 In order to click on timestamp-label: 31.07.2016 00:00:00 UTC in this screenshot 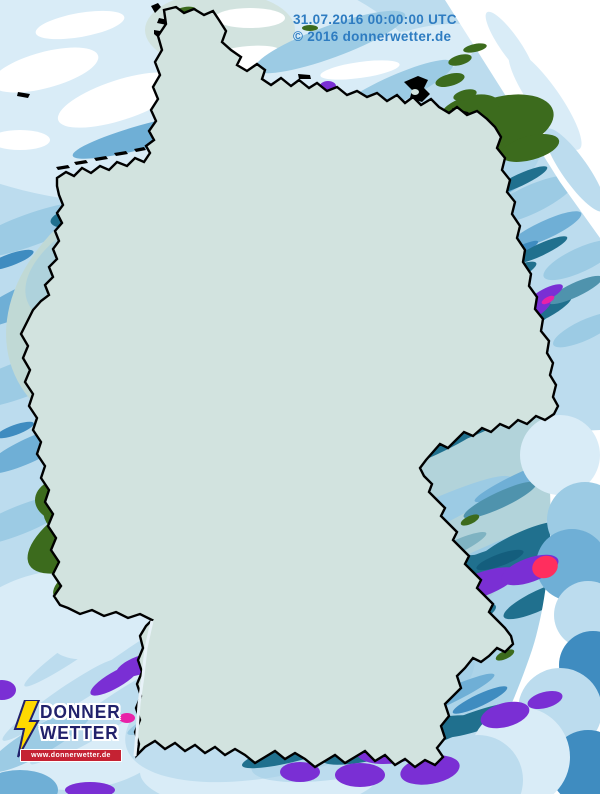, I will do `click(375, 19)`.